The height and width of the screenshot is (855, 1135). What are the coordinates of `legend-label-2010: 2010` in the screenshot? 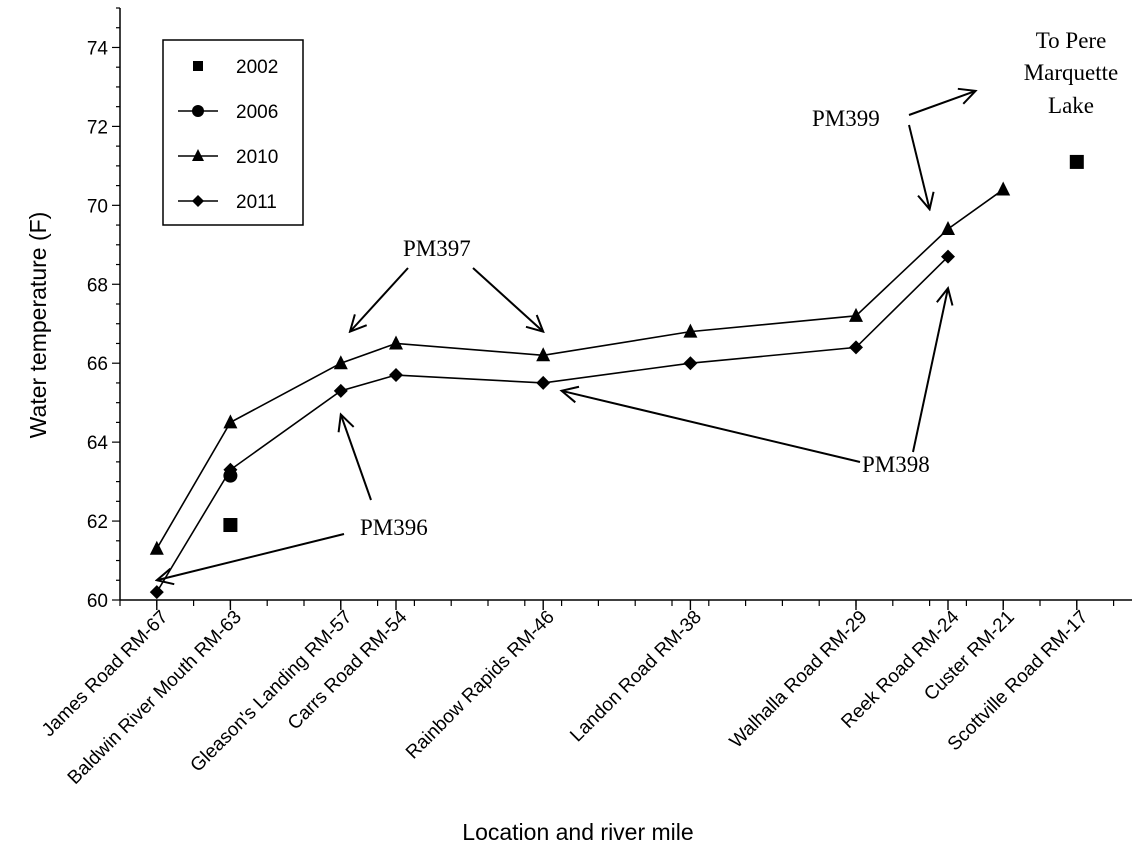 It's located at (257, 157).